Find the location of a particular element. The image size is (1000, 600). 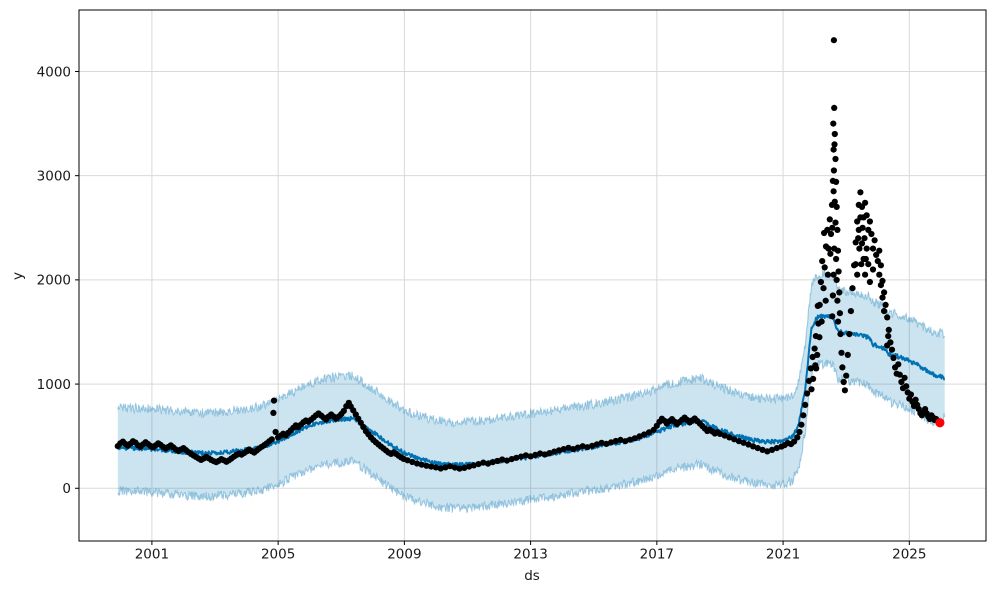

x-tick-label: 2013 is located at coordinates (530, 555).